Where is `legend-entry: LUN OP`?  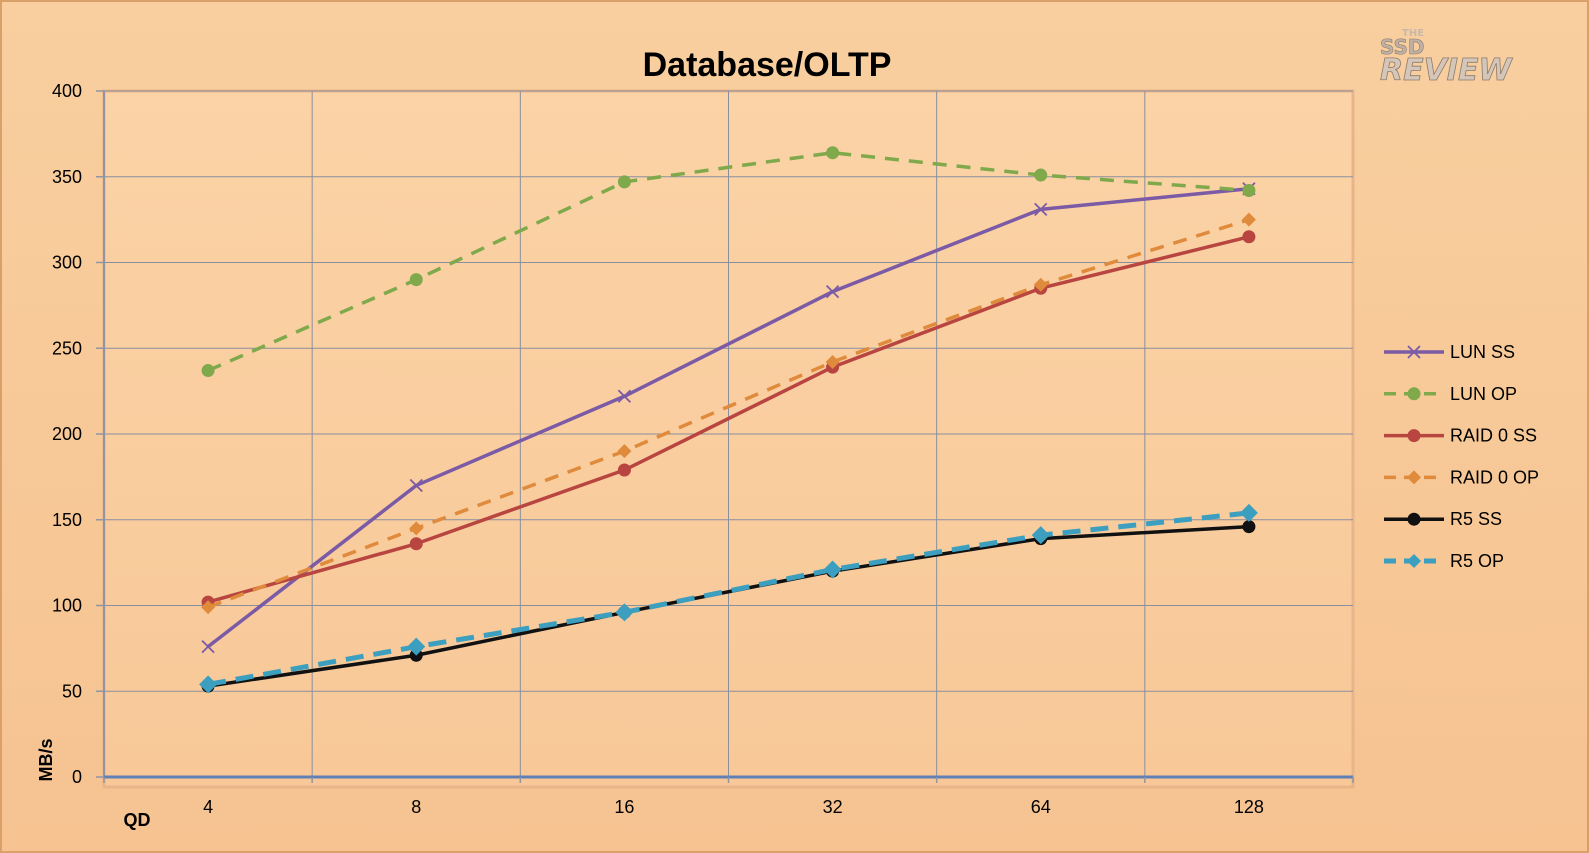 legend-entry: LUN OP is located at coordinates (1450, 394).